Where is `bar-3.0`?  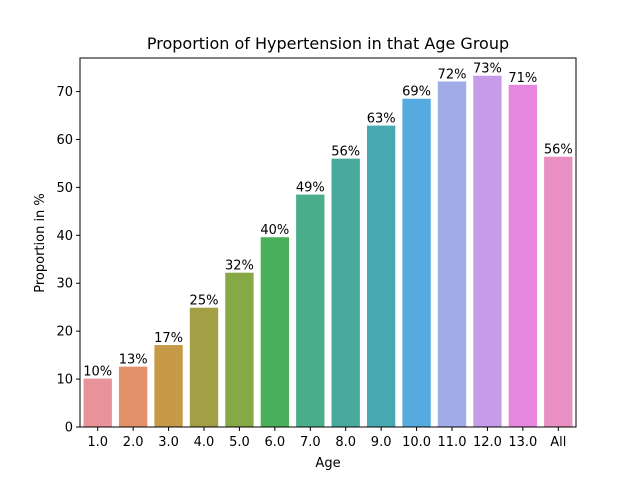
bar-3.0 is located at coordinates (168, 386).